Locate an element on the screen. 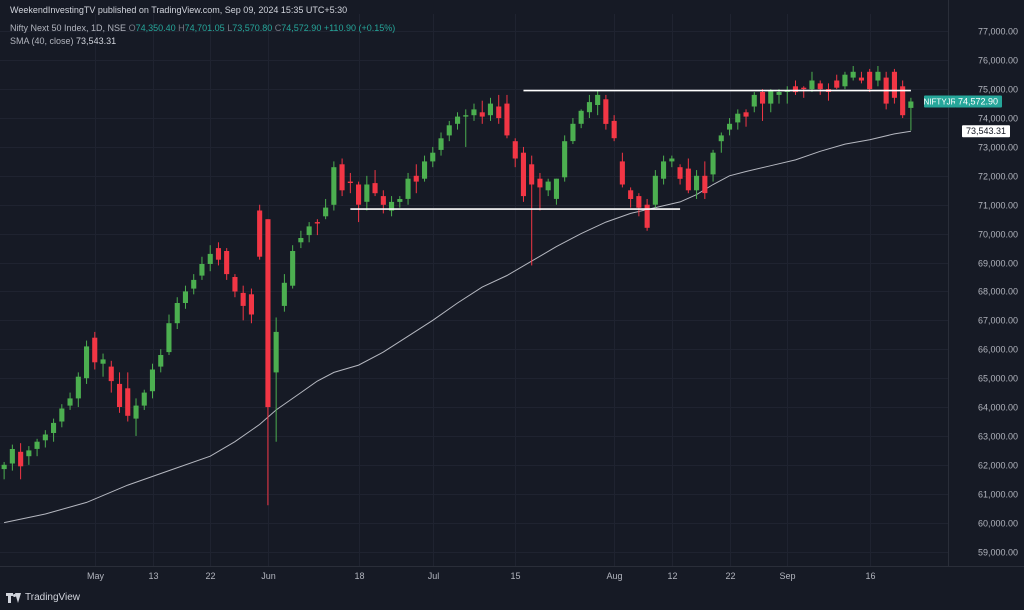 The height and width of the screenshot is (610, 1024). sma-price-text: 73,543.31 is located at coordinates (986, 131).